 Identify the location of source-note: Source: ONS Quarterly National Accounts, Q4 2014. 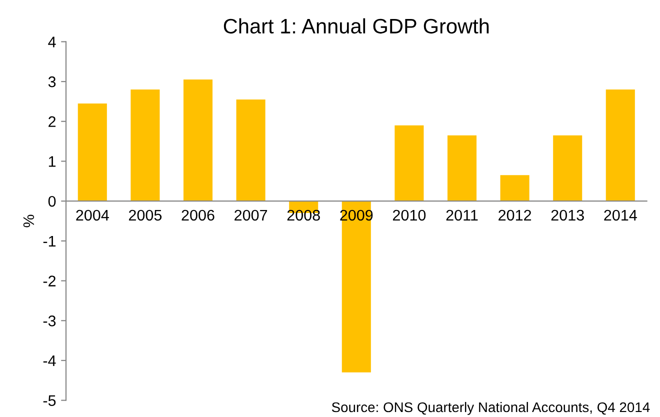
(491, 408).